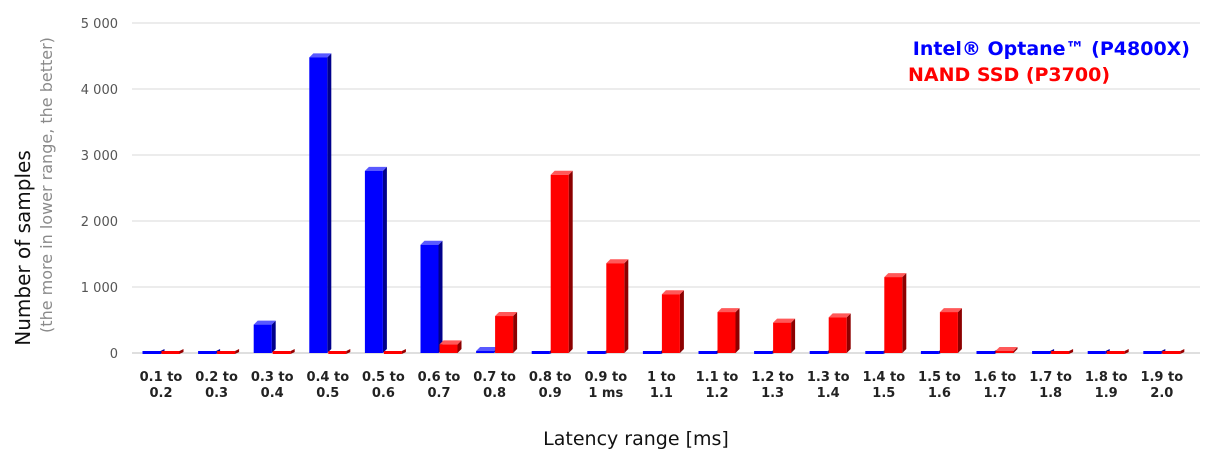  What do you see at coordinates (99, 189) in the screenshot?
I see `y-axis-ticks: 0 1 000 2 000 3 000 4 000 5 000` at bounding box center [99, 189].